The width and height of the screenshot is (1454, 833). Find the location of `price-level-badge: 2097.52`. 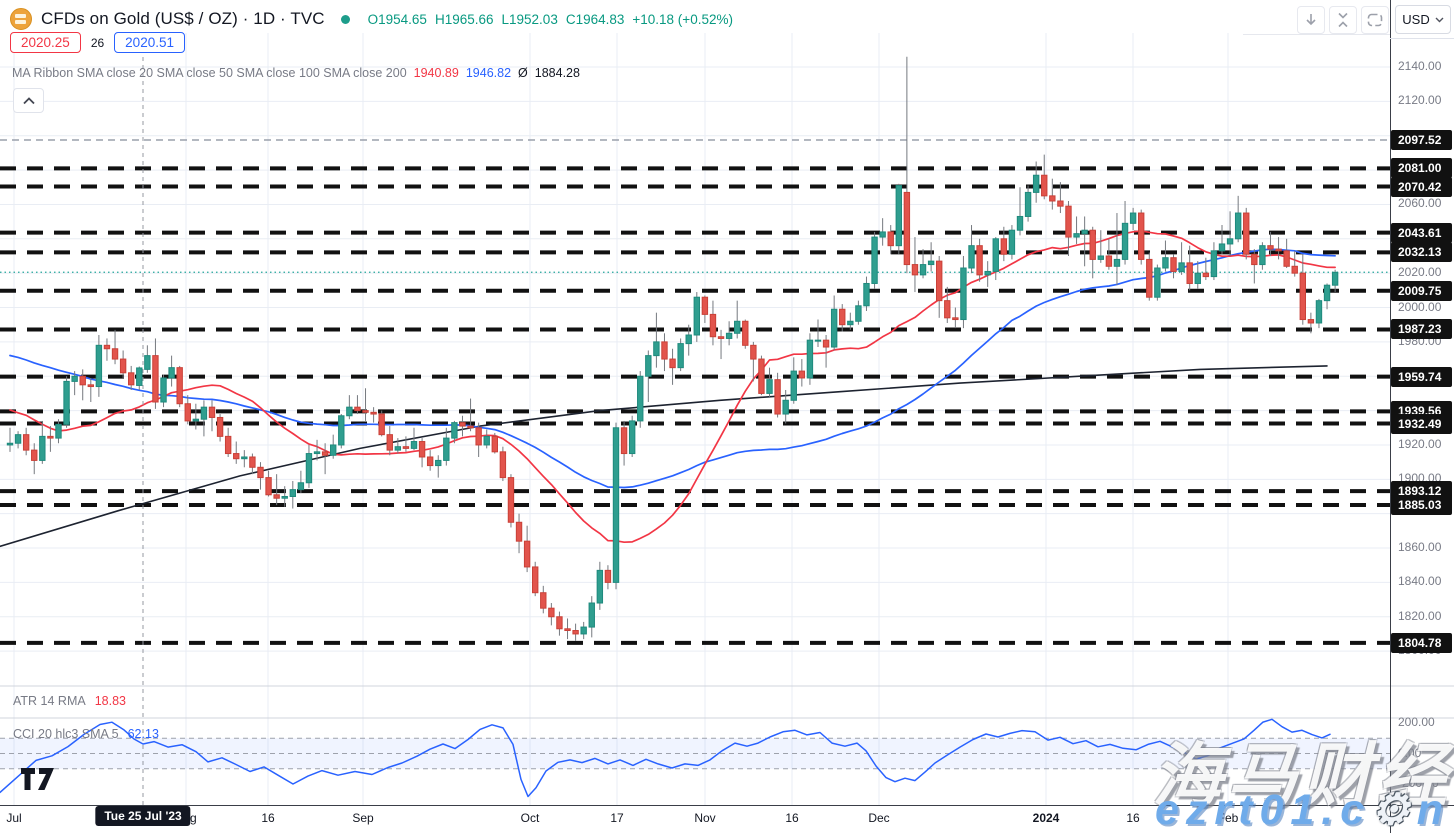

price-level-badge: 2097.52 is located at coordinates (1421, 139).